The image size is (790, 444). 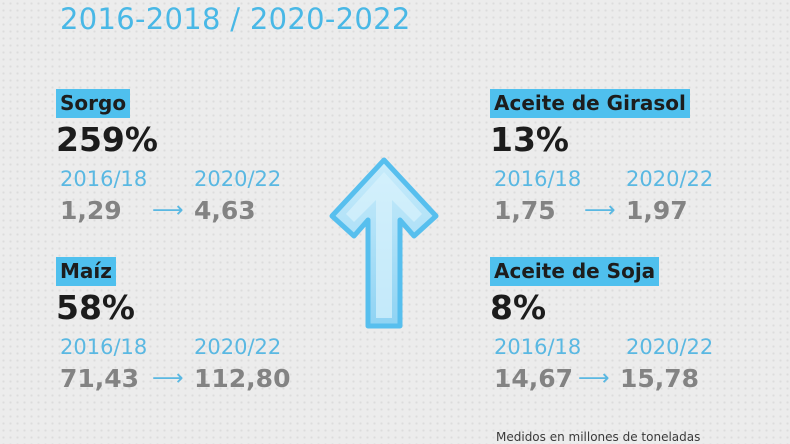 I want to click on percent-change: 259%, so click(x=107, y=139).